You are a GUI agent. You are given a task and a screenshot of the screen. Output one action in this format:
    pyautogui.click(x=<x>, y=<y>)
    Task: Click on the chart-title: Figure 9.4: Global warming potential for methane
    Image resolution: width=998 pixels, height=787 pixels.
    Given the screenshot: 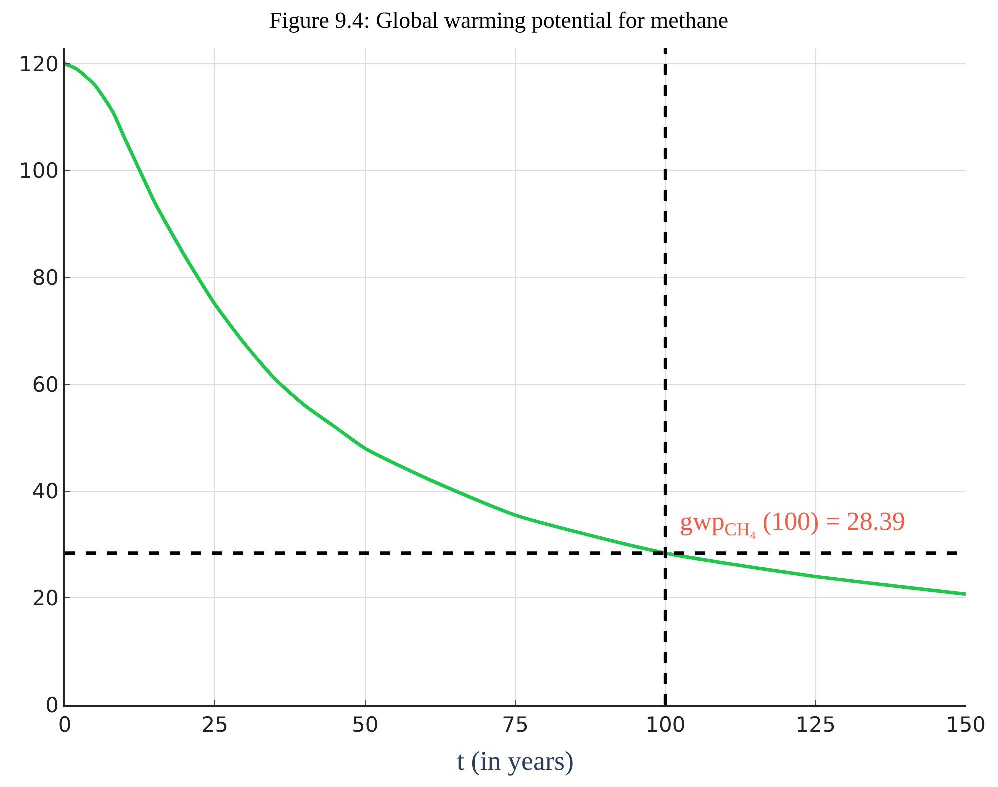 What is the action you would take?
    pyautogui.click(x=499, y=20)
    